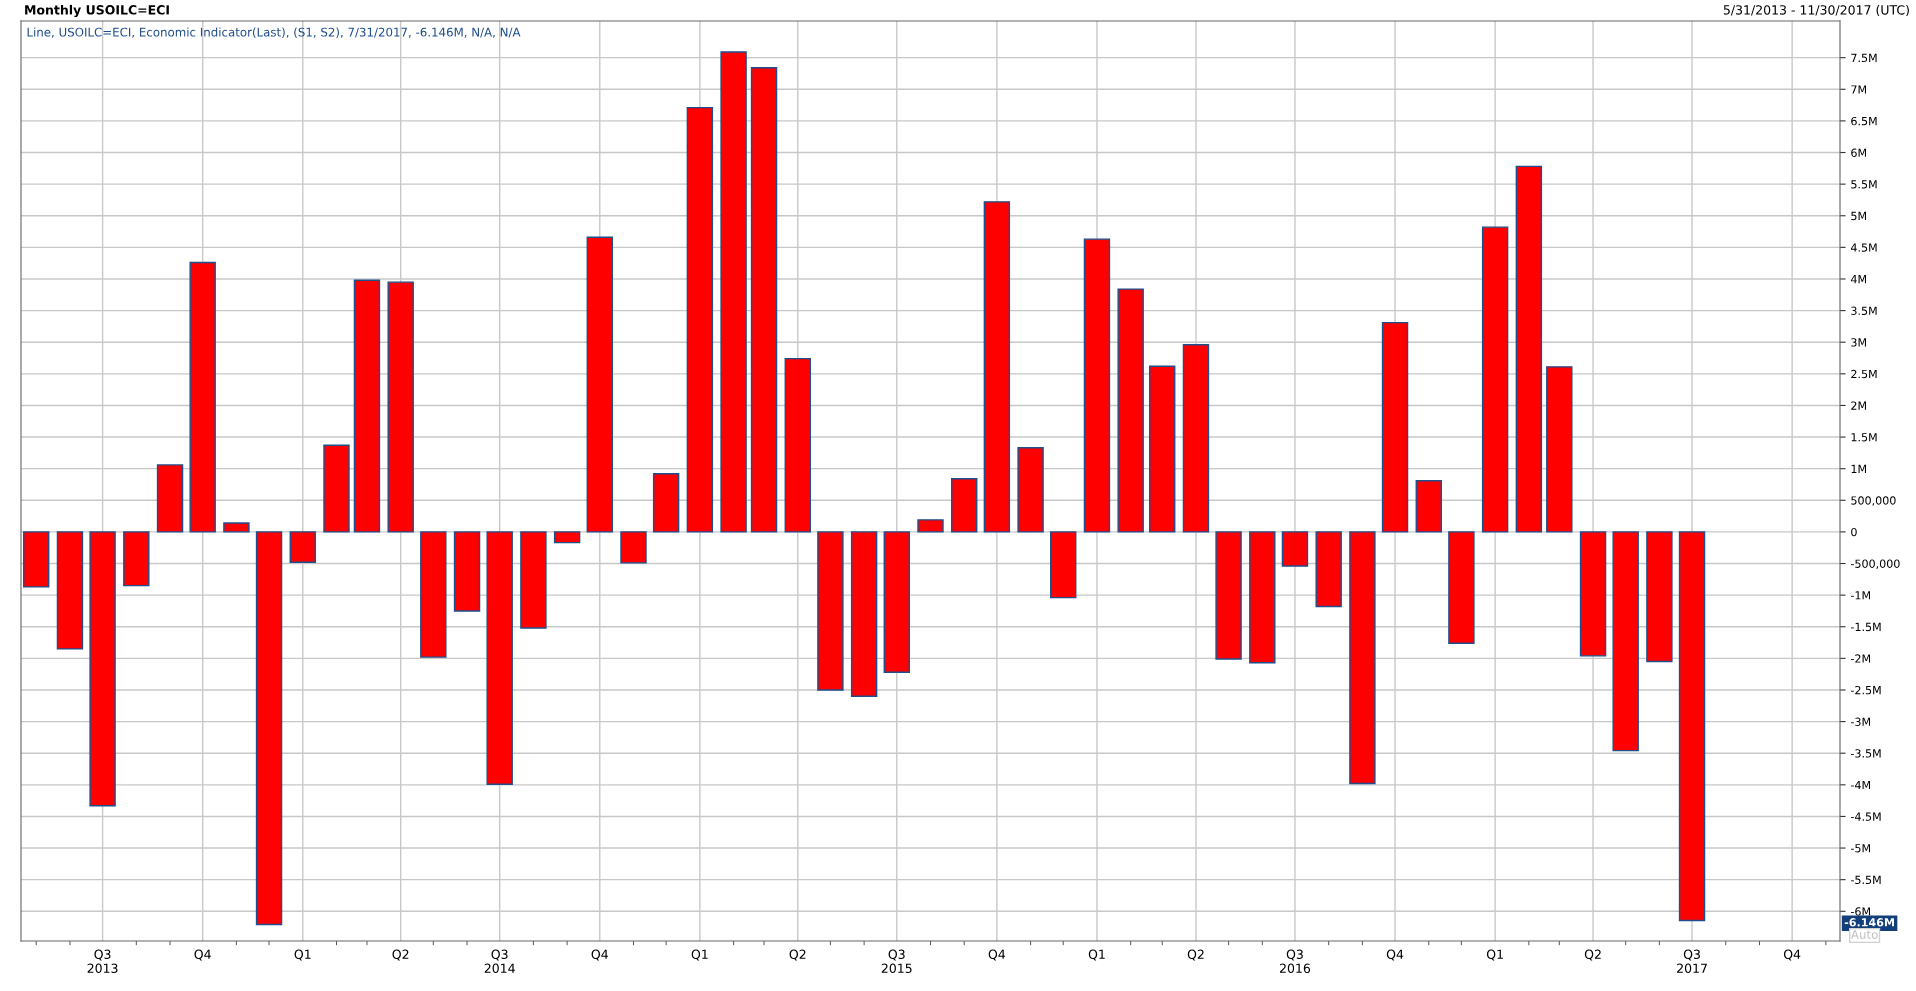 This screenshot has height=991, width=1916. Describe the element at coordinates (1864, 934) in the screenshot. I see `text: Auto` at that location.